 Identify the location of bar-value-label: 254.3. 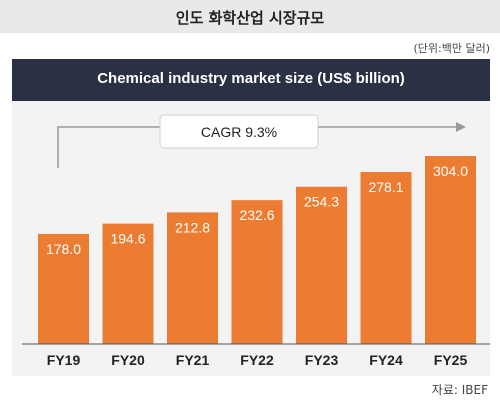
(321, 202).